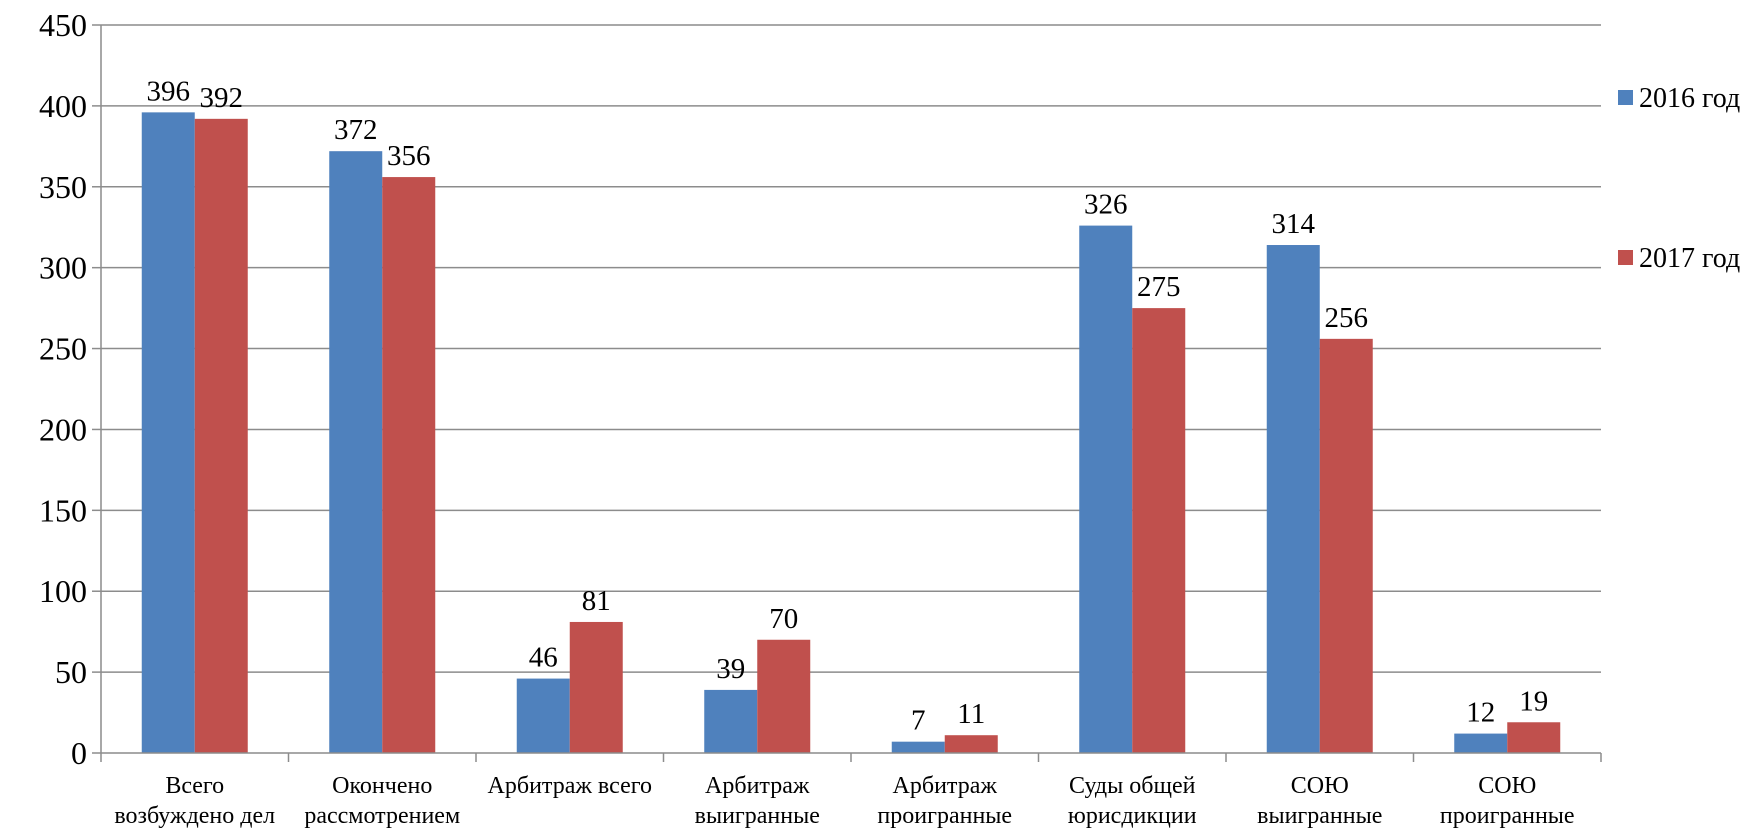  Describe the element at coordinates (70, 389) in the screenshot. I see `y-axis-ticks: 0 50 100 150 200 250 300 350 400 450` at that location.